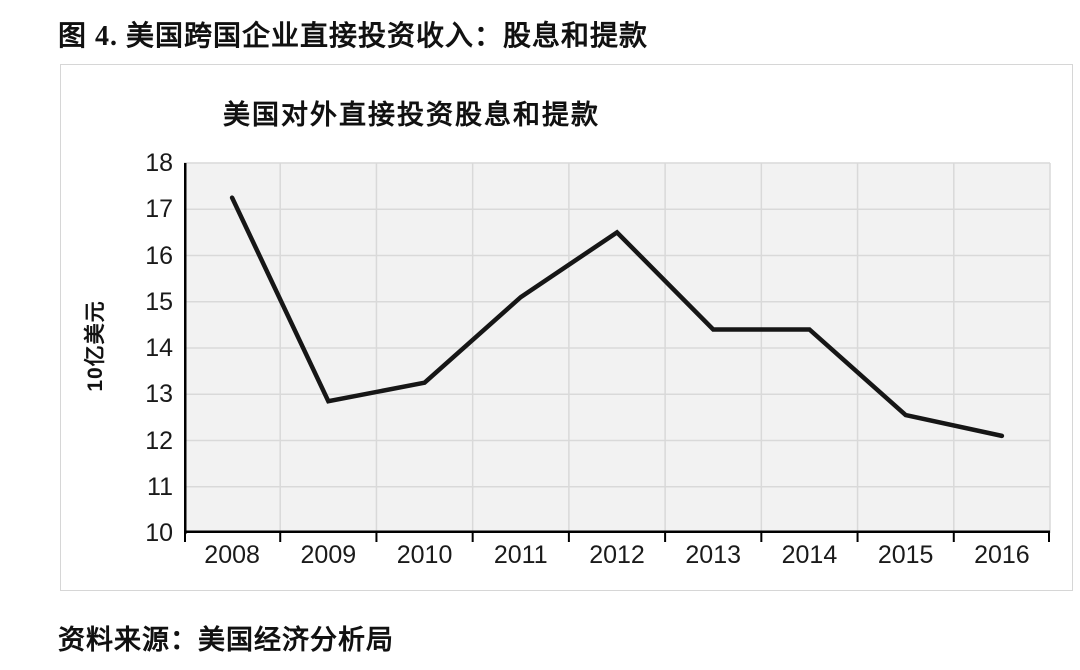 This screenshot has height=670, width=1080. What do you see at coordinates (159, 348) in the screenshot?
I see `y-tick-label: 14` at bounding box center [159, 348].